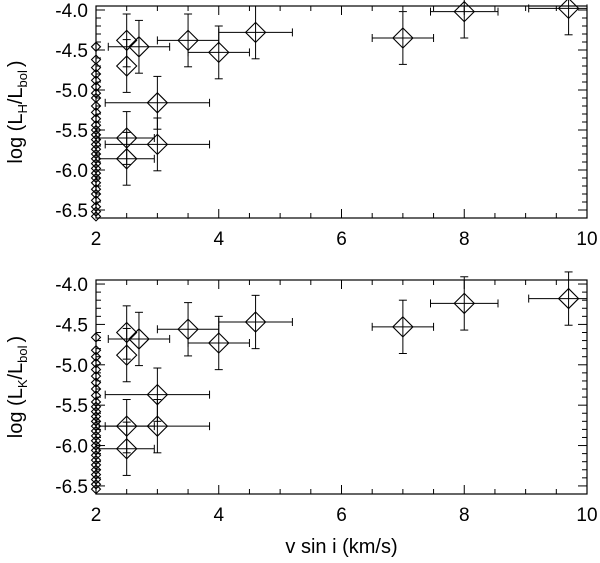  I want to click on y-tick-label: -5.5, so click(71, 131).